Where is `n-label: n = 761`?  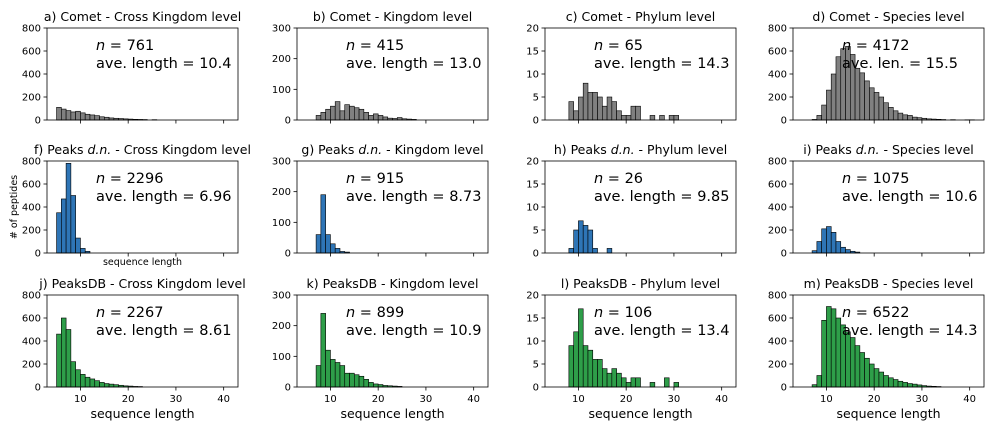
n-label: n = 761 is located at coordinates (125, 46).